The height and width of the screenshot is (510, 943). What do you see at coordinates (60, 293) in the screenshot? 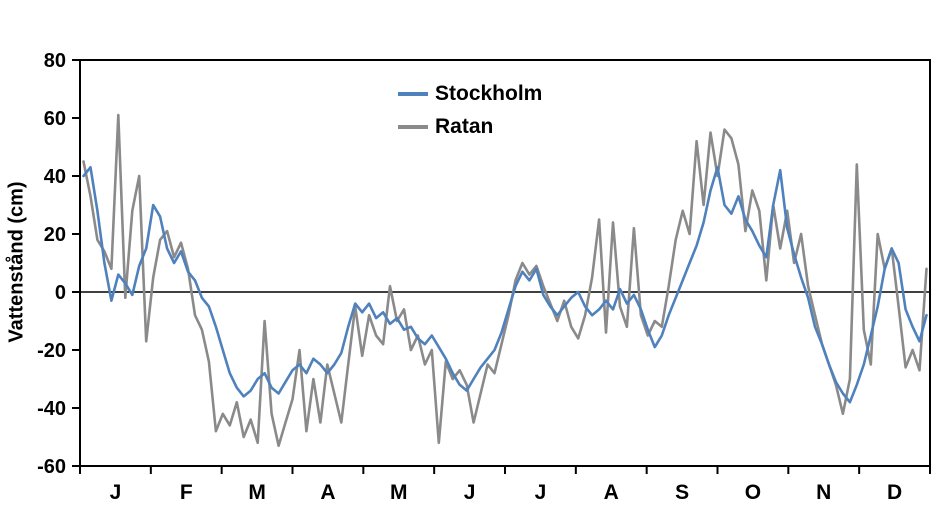
I see `y-tick-label: 0` at bounding box center [60, 293].